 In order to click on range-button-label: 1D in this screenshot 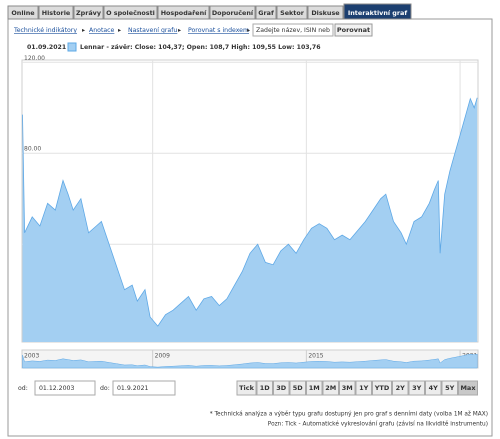, I will do `click(265, 388)`.